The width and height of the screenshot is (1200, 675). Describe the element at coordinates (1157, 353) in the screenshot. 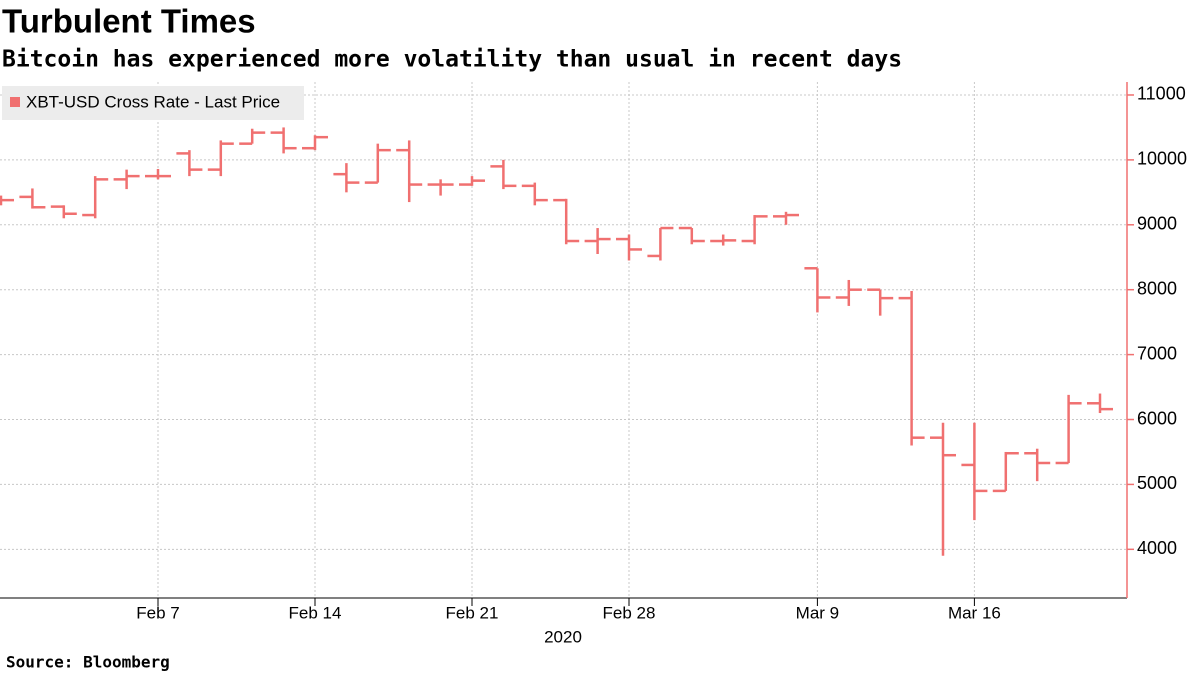

I see `y-tick-label: 7000` at that location.